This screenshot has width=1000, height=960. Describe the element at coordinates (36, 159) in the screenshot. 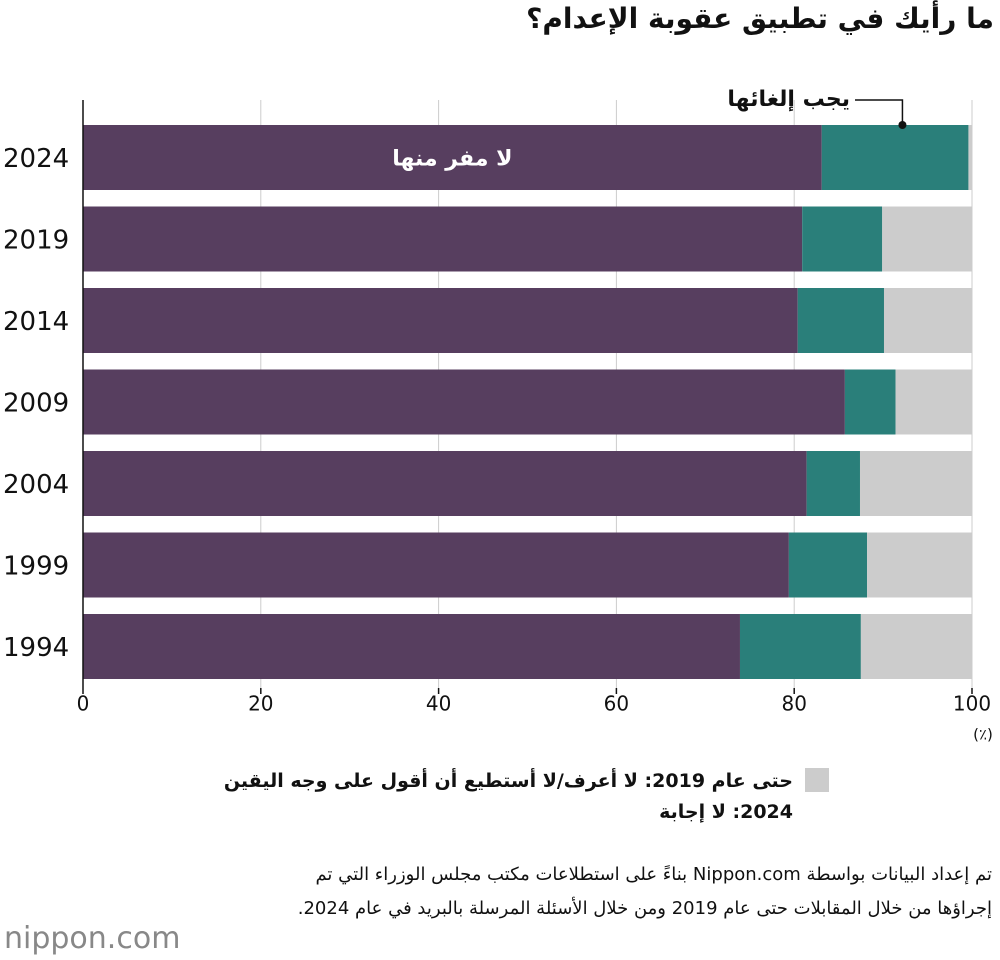

I see `y-tick-label: 2024` at that location.